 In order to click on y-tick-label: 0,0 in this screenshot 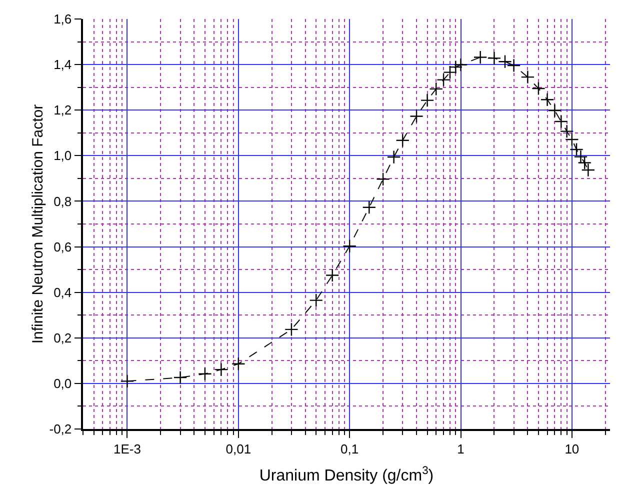, I will do `click(63, 383)`.